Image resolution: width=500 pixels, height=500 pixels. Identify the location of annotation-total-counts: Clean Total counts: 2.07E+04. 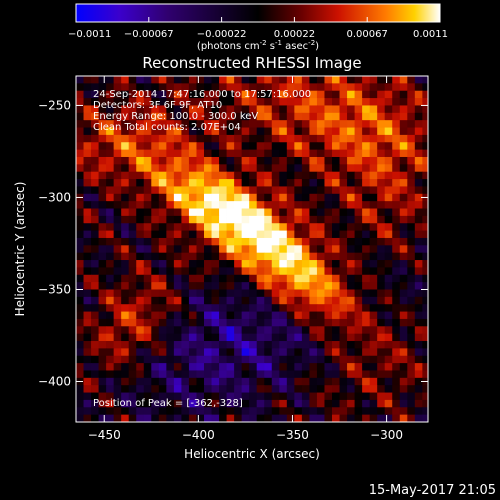
(167, 127).